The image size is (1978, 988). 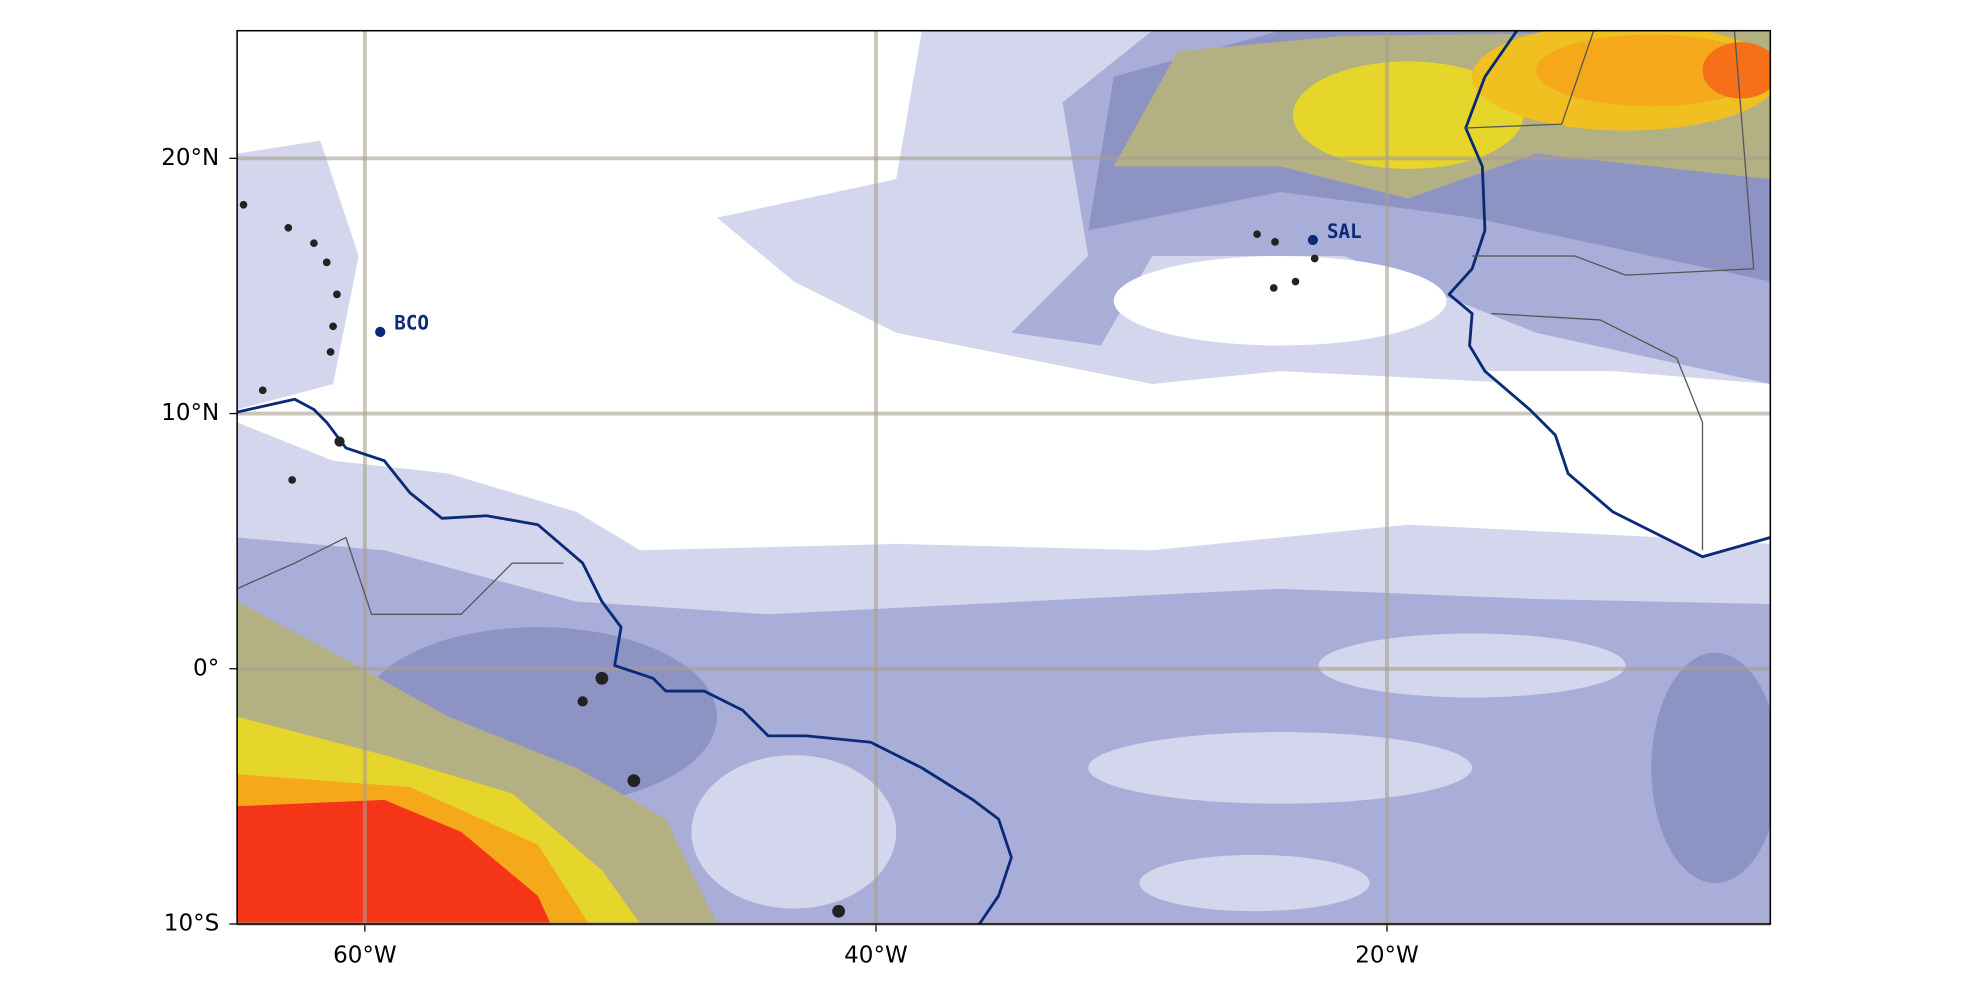 I want to click on y-tick-label: 0°, so click(x=206, y=668).